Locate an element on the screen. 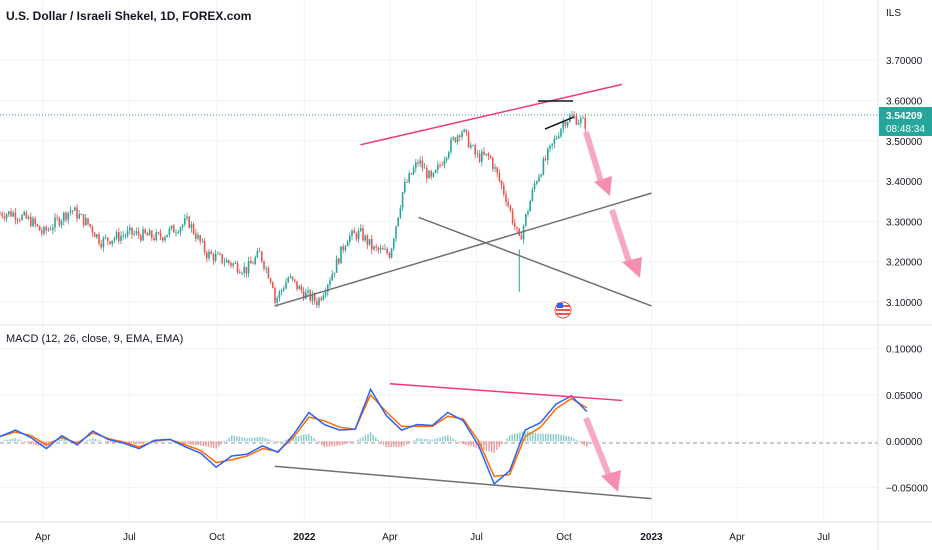  time-axis: Apr Jul Oct 2022 Apr Jul Oct 2023 Apr Jul is located at coordinates (432, 537).